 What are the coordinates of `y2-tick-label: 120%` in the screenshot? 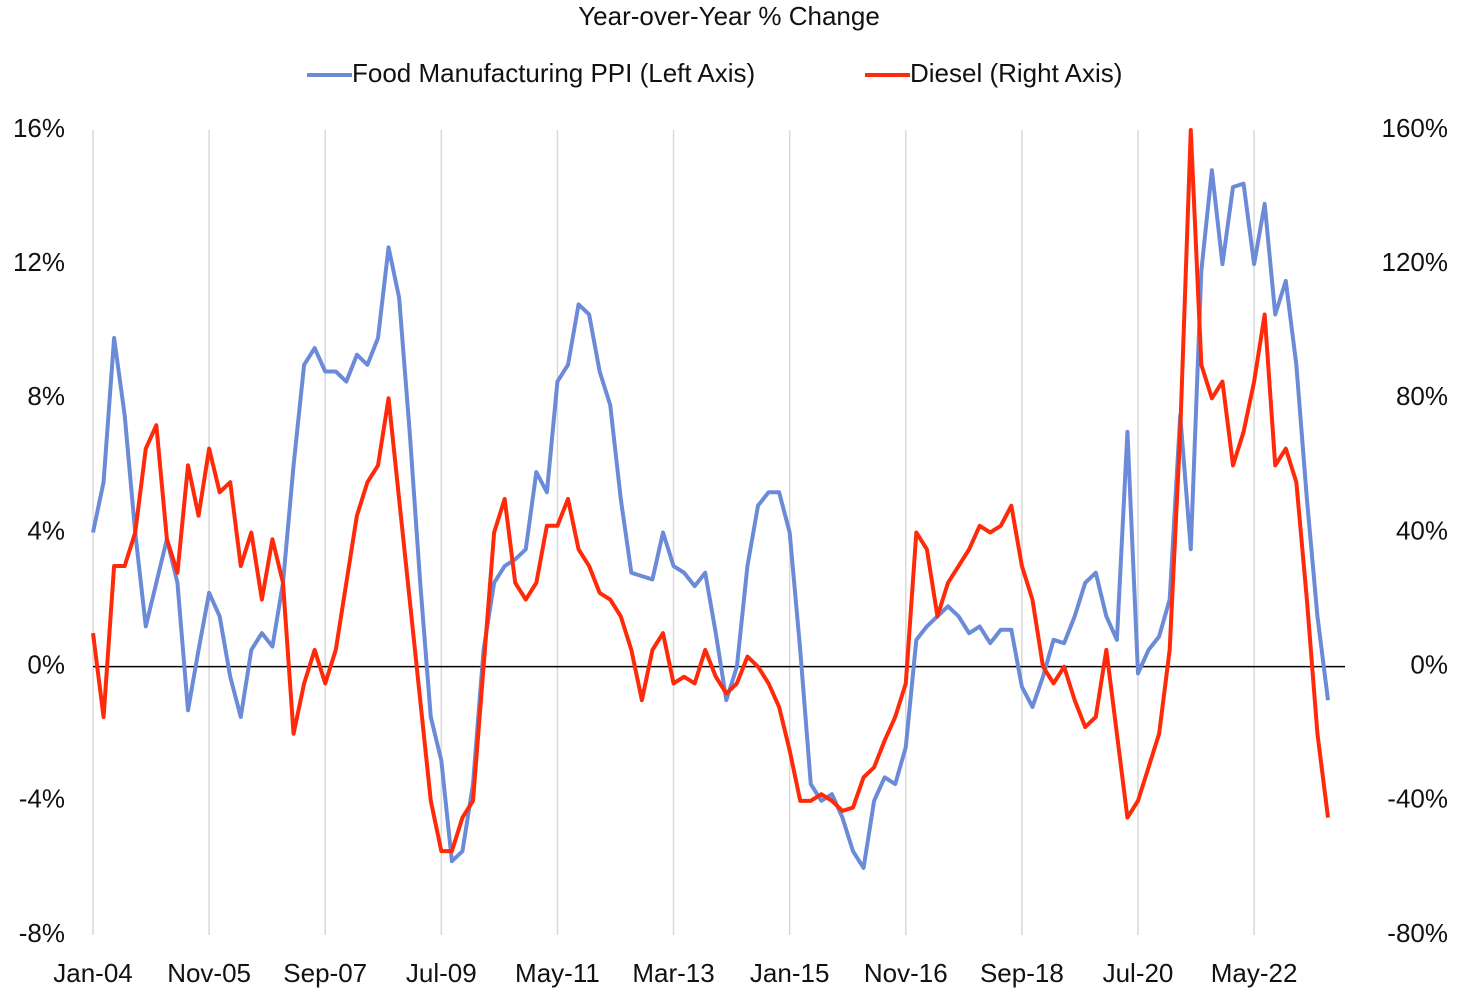 It's located at (1415, 262).